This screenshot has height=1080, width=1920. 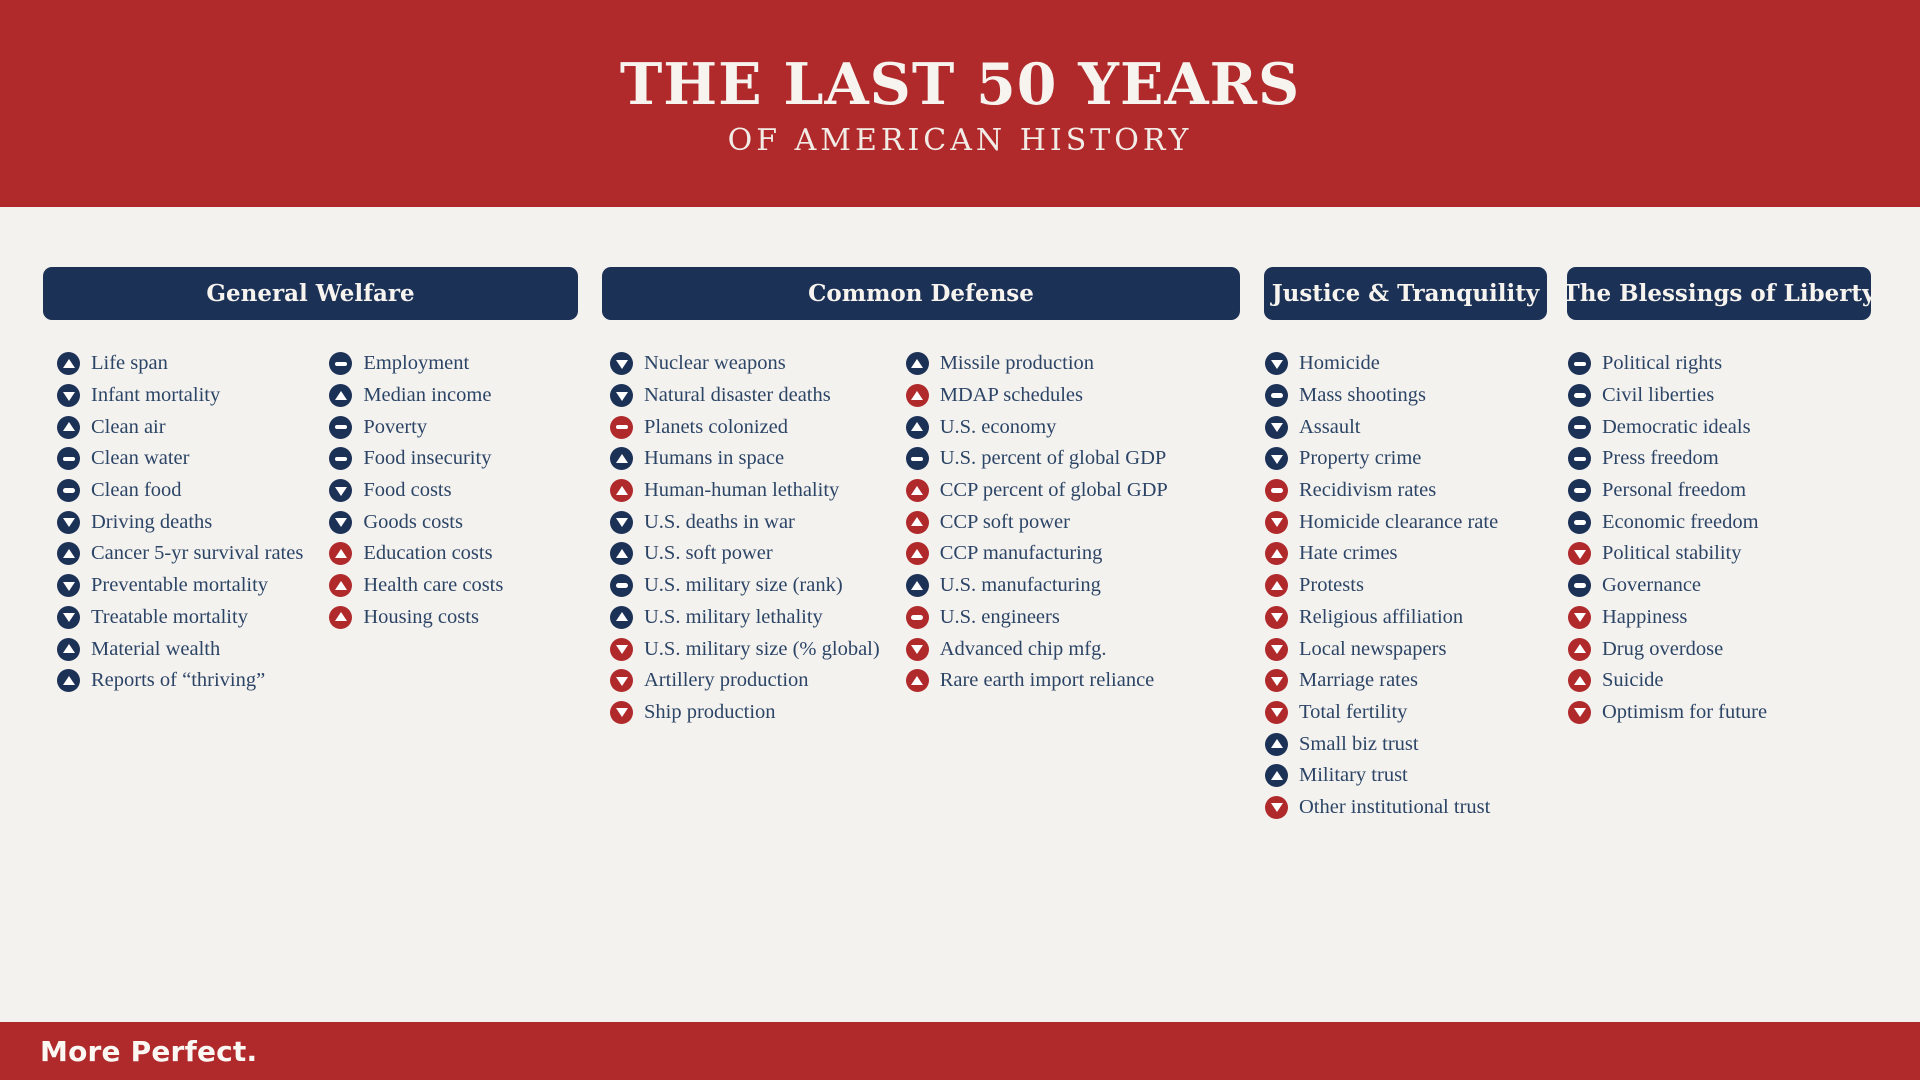 What do you see at coordinates (742, 490) in the screenshot?
I see `trend-item-label: Human-human lethality` at bounding box center [742, 490].